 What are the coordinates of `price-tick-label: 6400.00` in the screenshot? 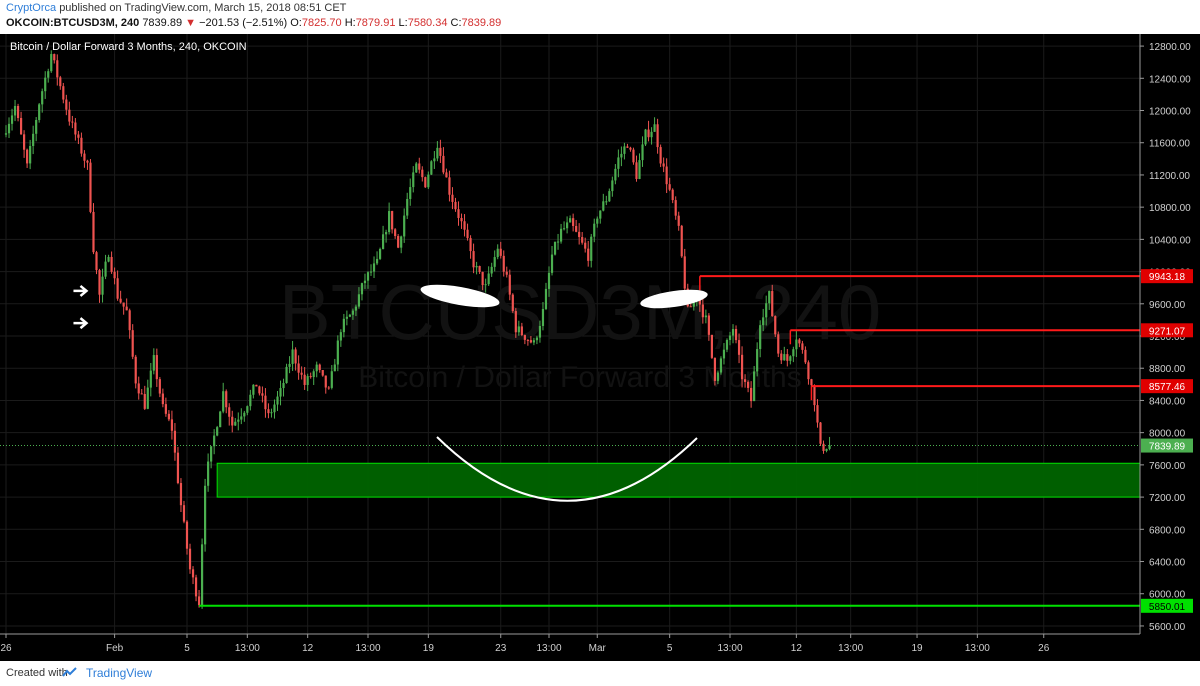 It's located at (1167, 563).